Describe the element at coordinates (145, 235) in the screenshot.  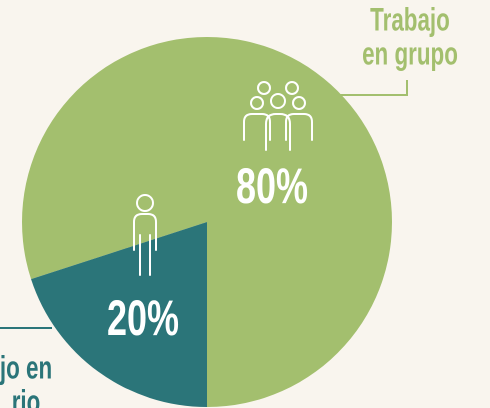
I see `person-icon` at that location.